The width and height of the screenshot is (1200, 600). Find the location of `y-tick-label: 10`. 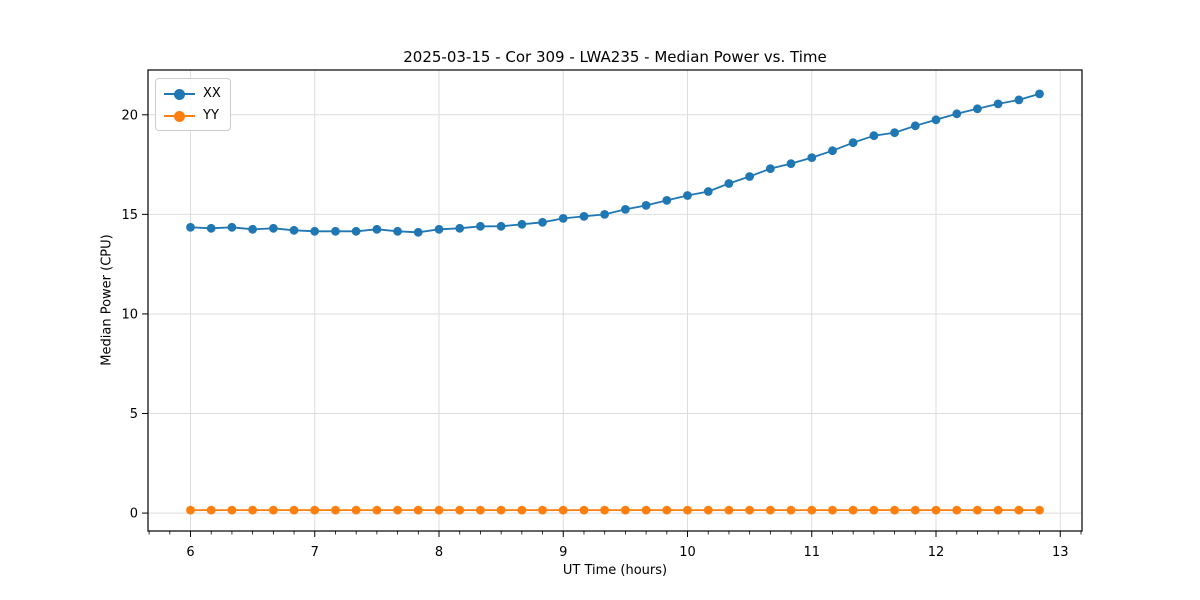

y-tick-label: 10 is located at coordinates (129, 314).